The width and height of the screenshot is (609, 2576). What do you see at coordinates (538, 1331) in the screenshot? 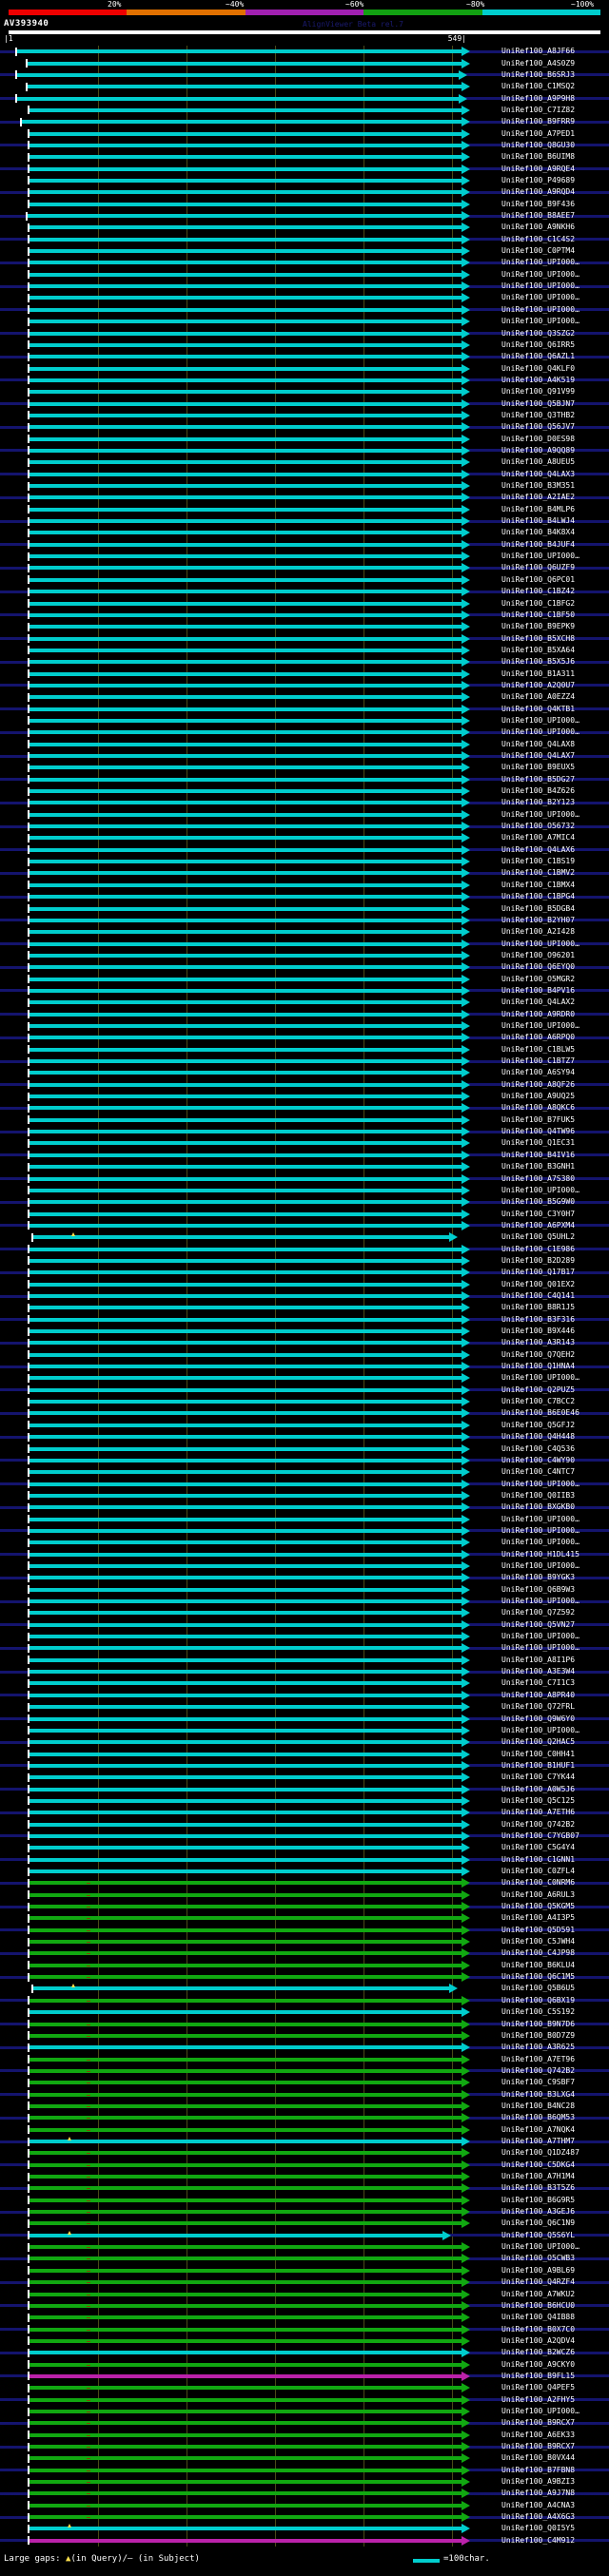
I see `hit-label: UniRef100_B9X446` at bounding box center [538, 1331].